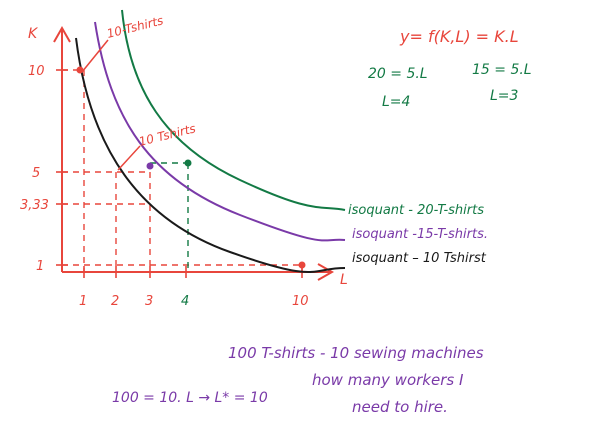  I want to click on point-k5-l4, so click(188, 163).